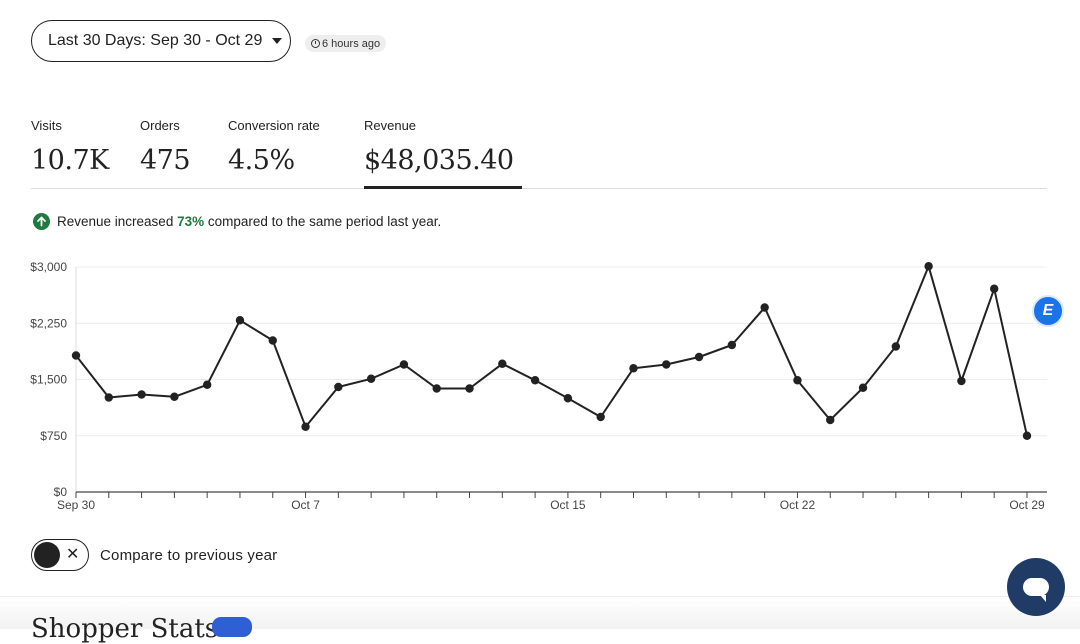 The width and height of the screenshot is (1080, 644). I want to click on notice-percent: 73%, so click(191, 221).